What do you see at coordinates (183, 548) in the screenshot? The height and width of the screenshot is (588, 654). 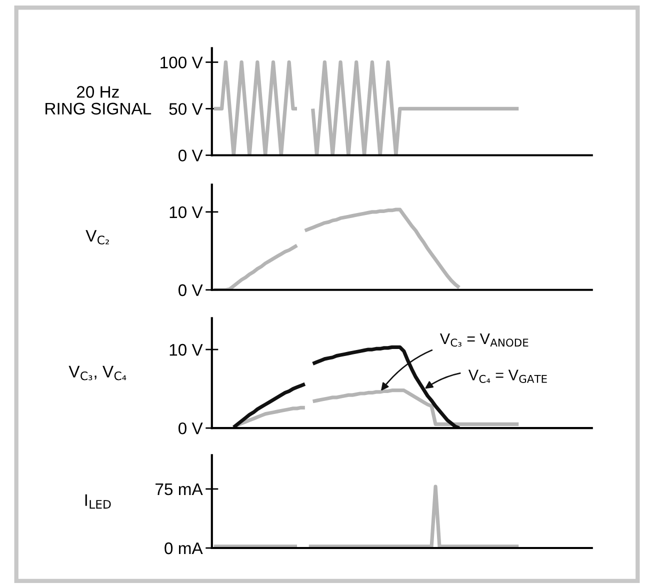 I see `y-tick-label: 0 mA` at bounding box center [183, 548].